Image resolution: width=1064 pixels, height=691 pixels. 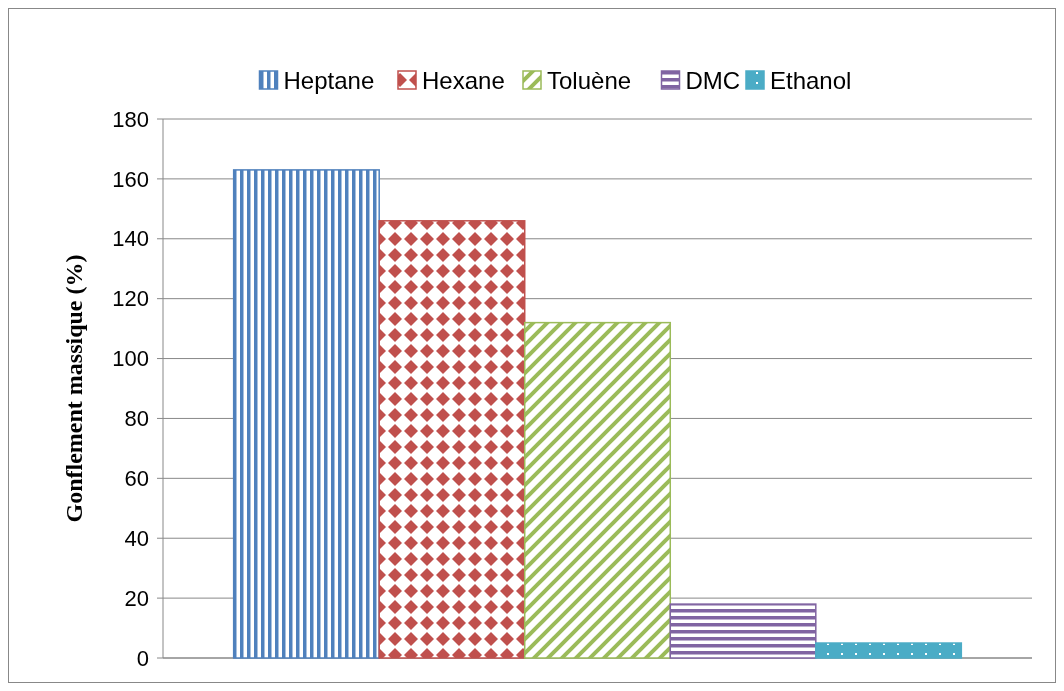 I want to click on y-axis-title: Gonflement massique (%), so click(x=74, y=388).